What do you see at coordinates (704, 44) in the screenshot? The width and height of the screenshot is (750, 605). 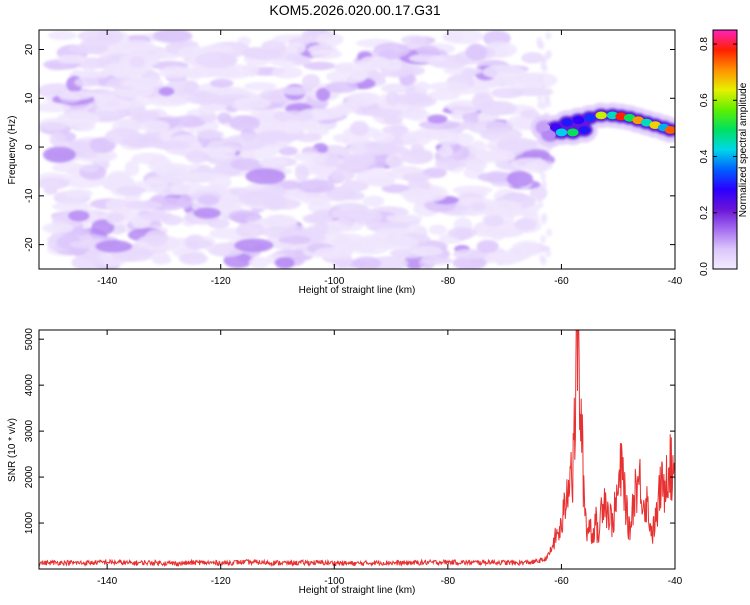 I see `colorbar-tick-label: 0.8` at bounding box center [704, 44].